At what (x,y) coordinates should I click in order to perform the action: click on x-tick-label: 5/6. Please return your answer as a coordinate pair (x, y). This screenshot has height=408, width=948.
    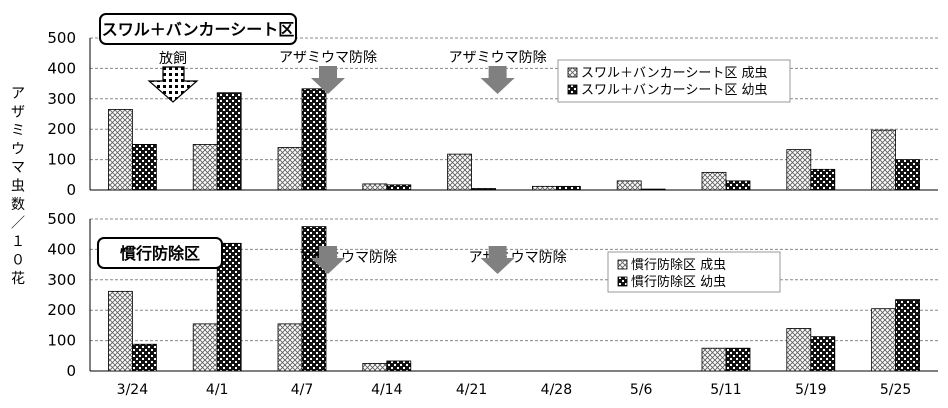
    Looking at the image, I should click on (641, 390).